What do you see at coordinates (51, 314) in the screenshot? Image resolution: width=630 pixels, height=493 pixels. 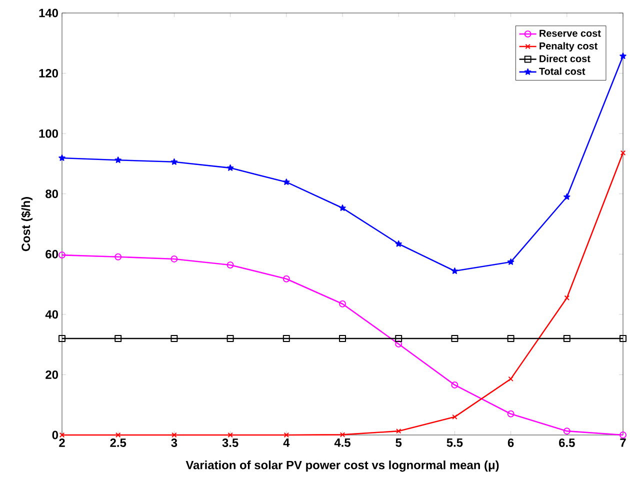 I see `y-tick-label: 40` at bounding box center [51, 314].